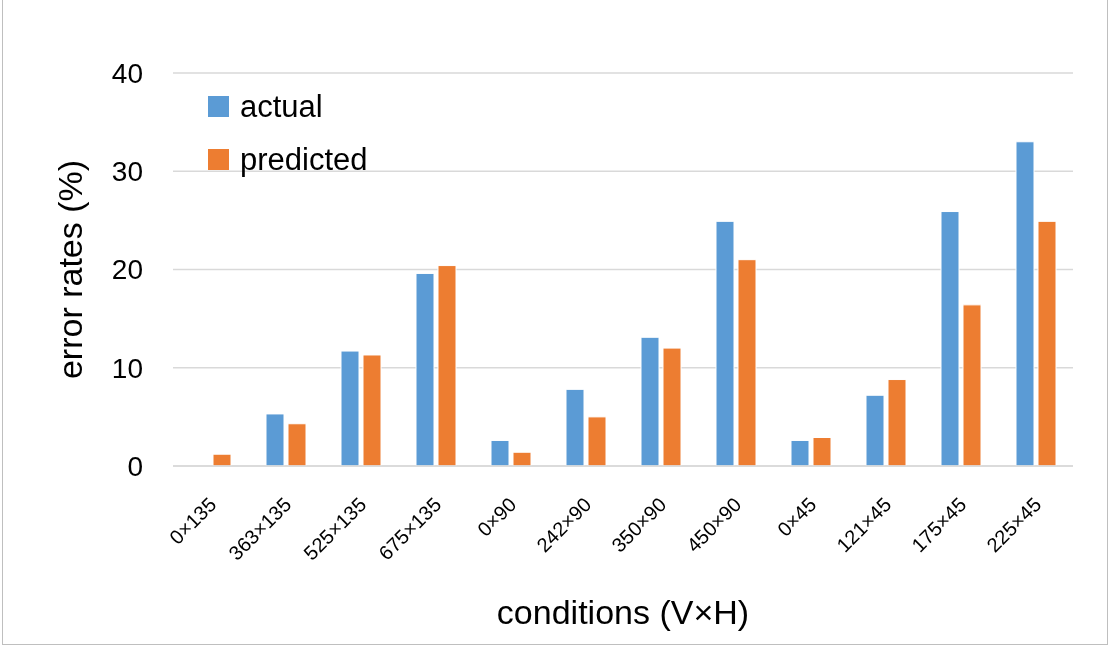 This screenshot has width=1115, height=648. What do you see at coordinates (127, 270) in the screenshot?
I see `y-tick-label: 20` at bounding box center [127, 270].